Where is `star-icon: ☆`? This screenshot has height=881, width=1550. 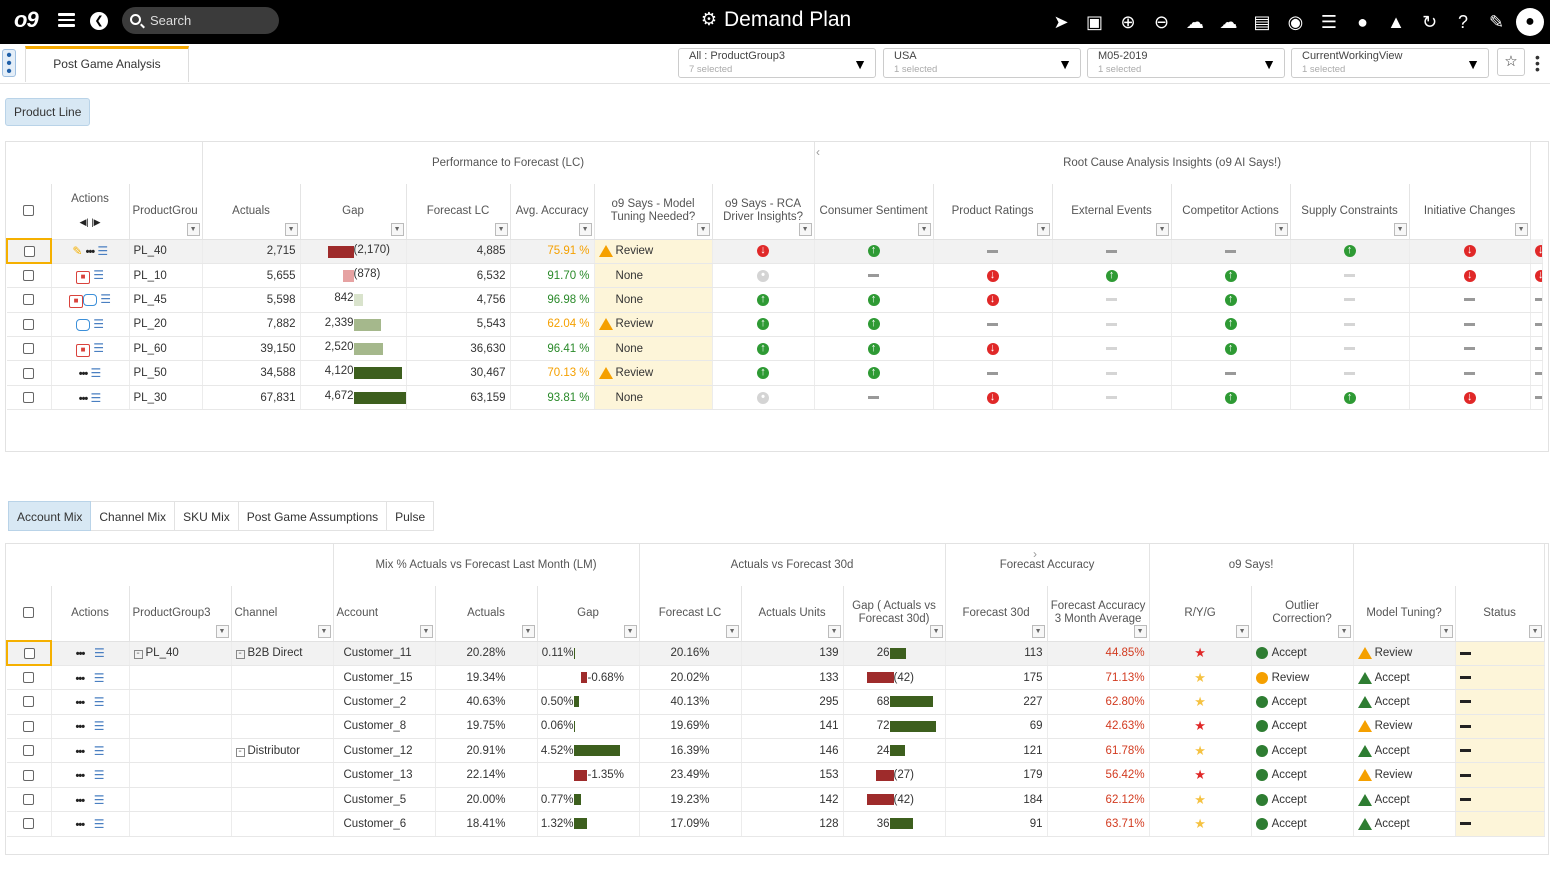 star-icon: ☆ is located at coordinates (1511, 62).